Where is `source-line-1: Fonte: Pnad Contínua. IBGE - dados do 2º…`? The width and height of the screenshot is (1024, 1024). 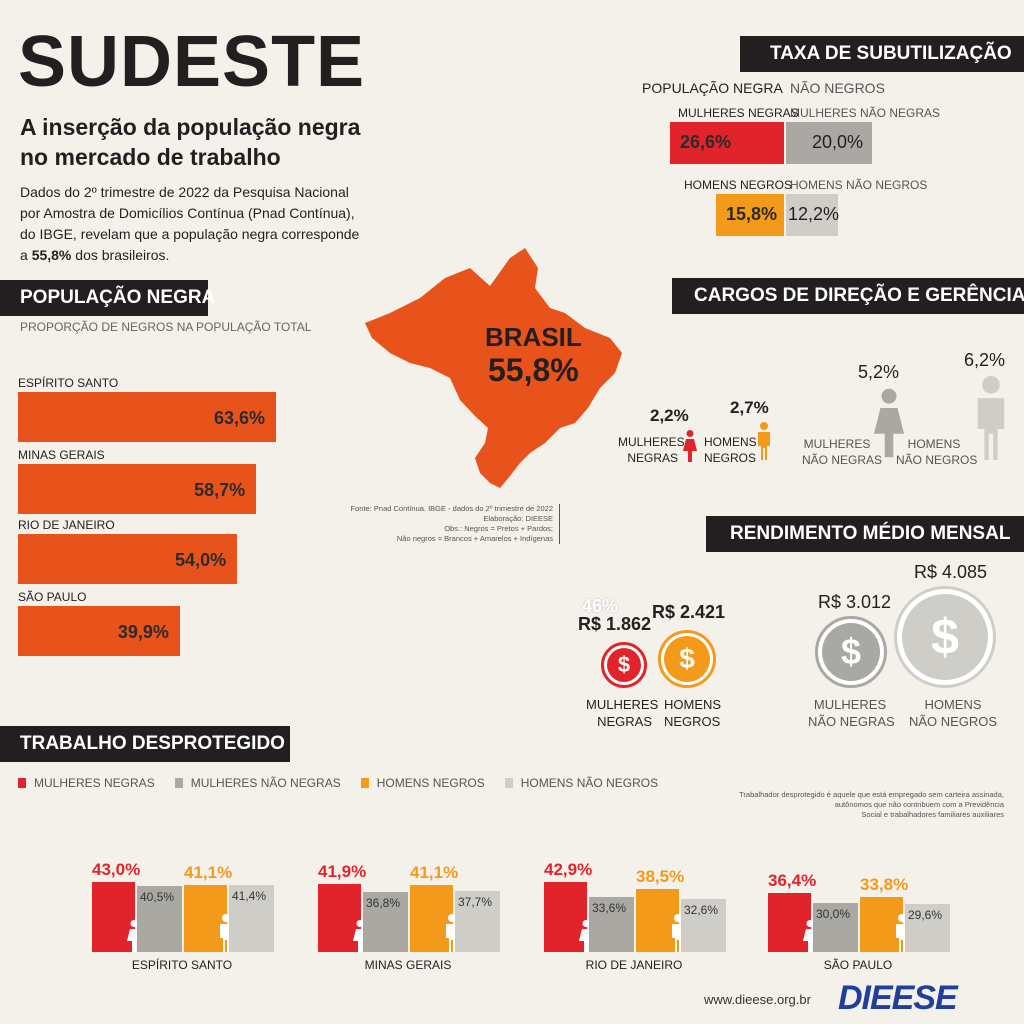
source-line-1: Fonte: Pnad Contínua. IBGE - dados do 2º… is located at coordinates (451, 508).